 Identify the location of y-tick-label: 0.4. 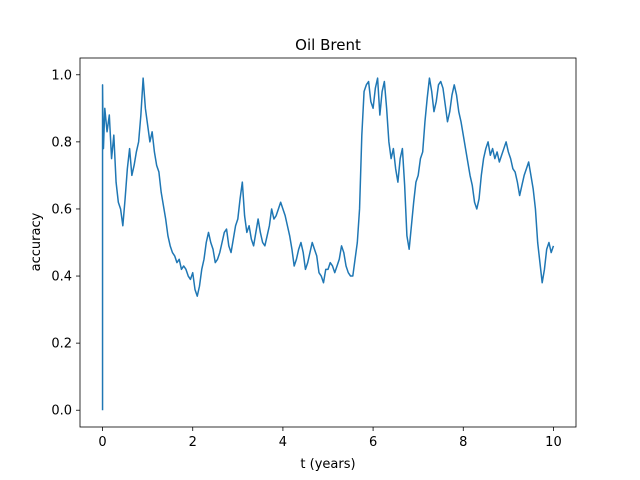
(61, 277).